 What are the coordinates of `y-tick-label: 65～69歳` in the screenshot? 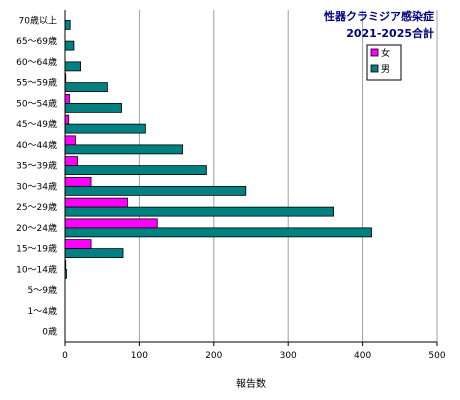 It's located at (36, 41).